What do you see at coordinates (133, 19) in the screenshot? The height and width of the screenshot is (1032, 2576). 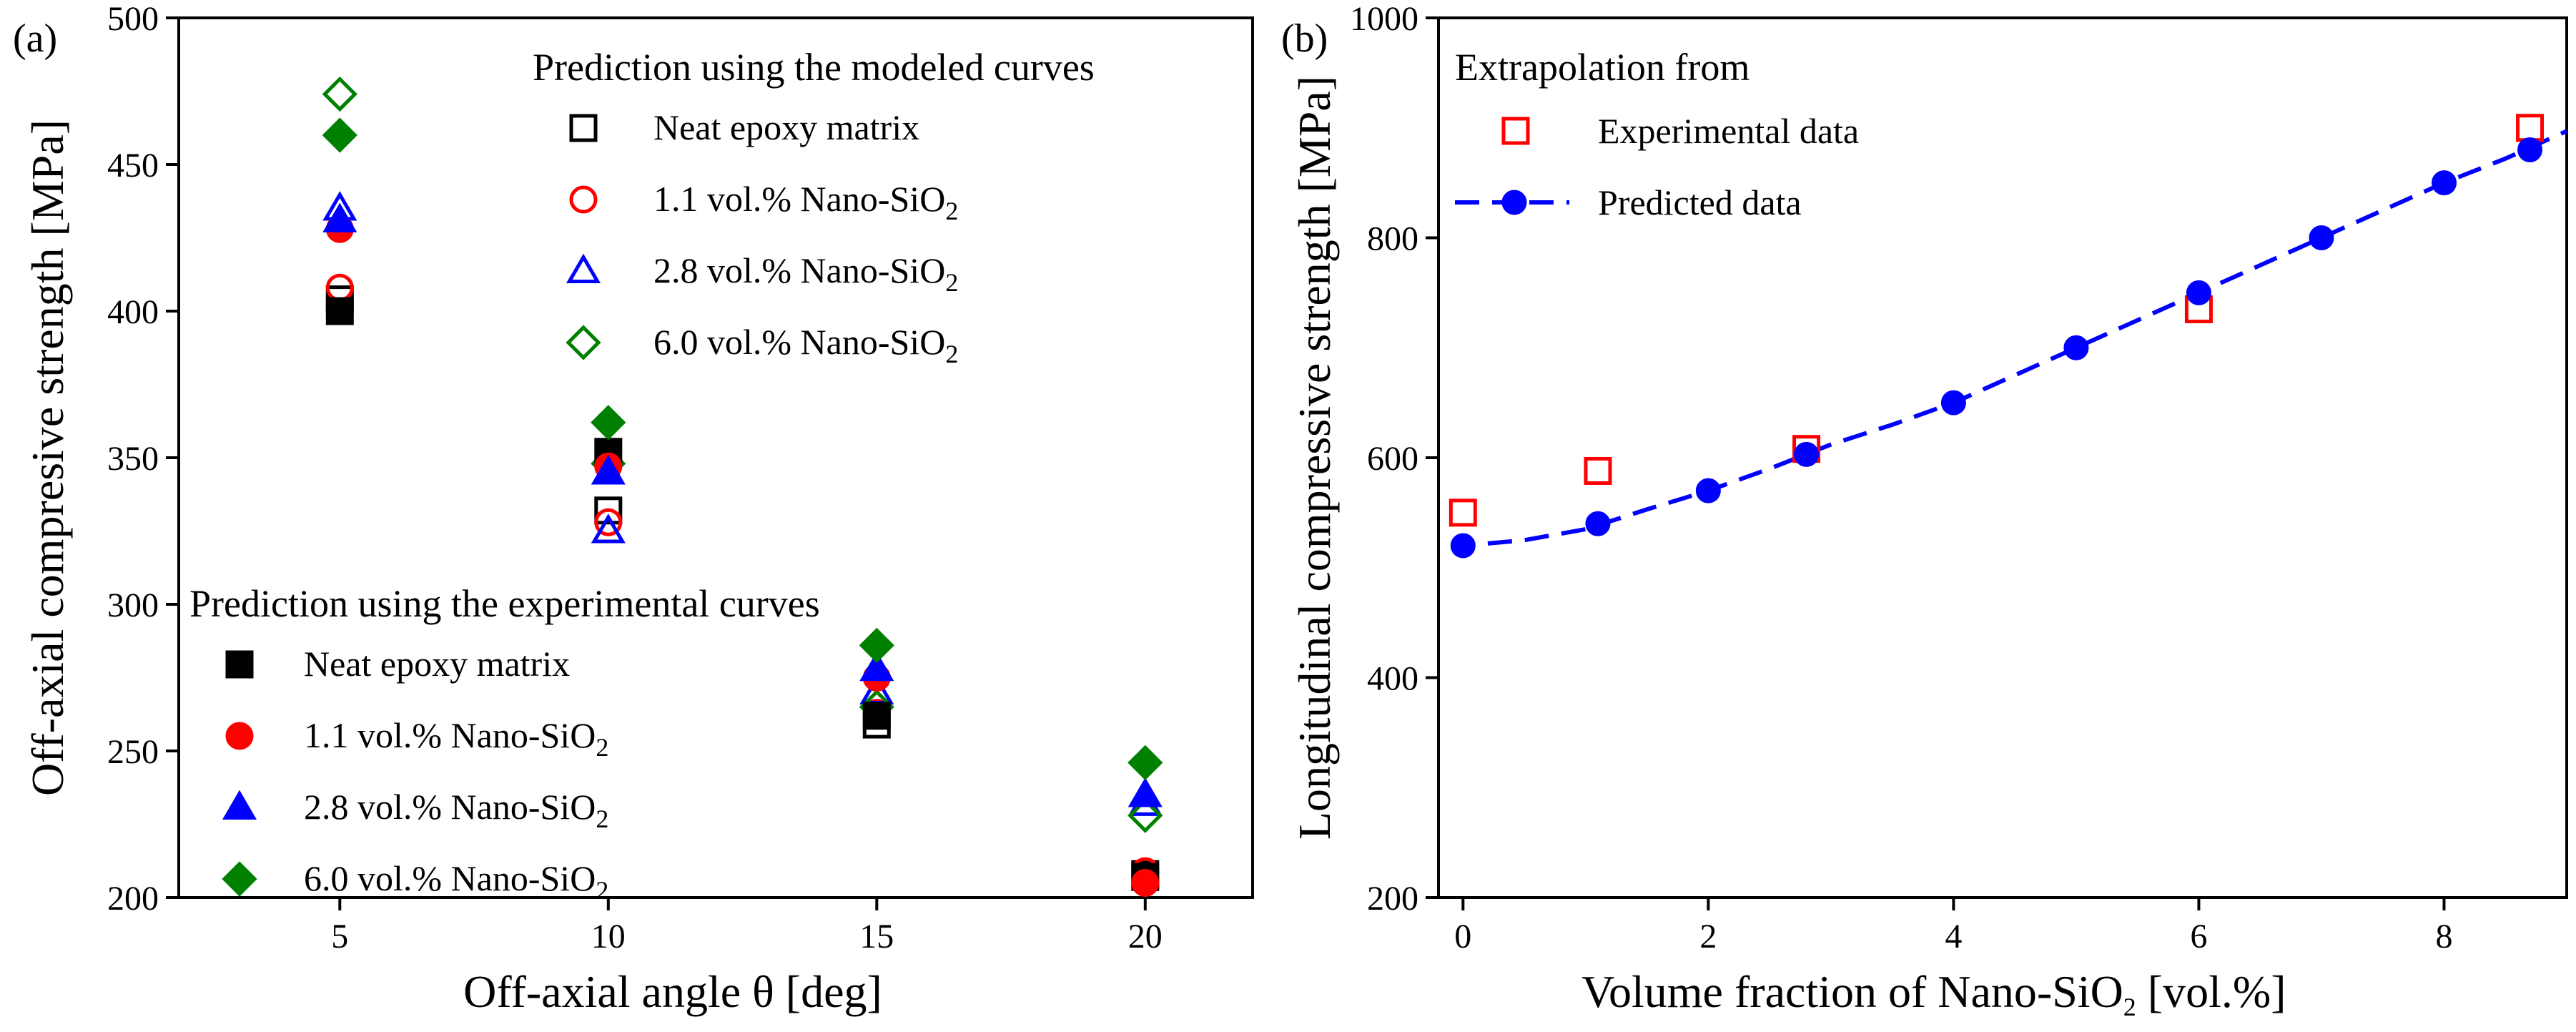 I see `y-tick-label: 500` at bounding box center [133, 19].